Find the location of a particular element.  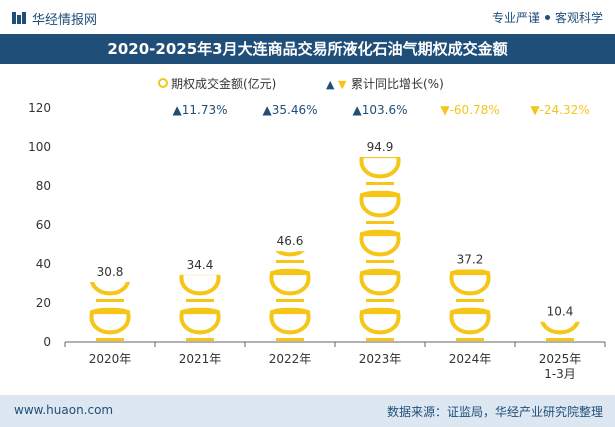

growth-label: ▲35.46% is located at coordinates (290, 110).